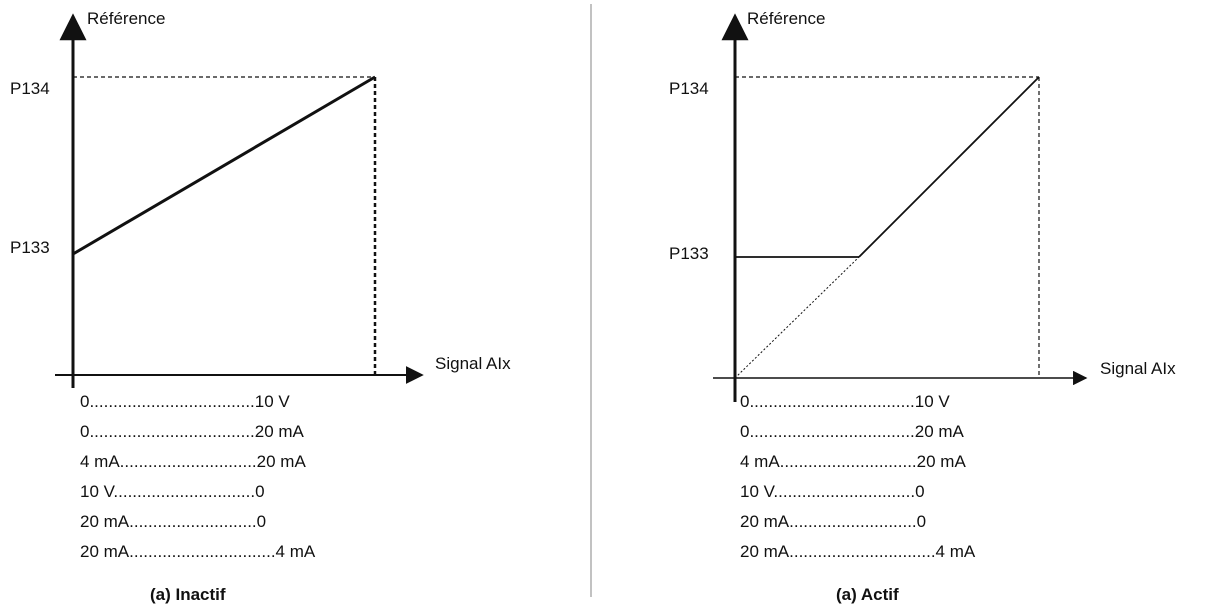  I want to click on right-range-row: 20 mA...............................4 mA, so click(858, 551).